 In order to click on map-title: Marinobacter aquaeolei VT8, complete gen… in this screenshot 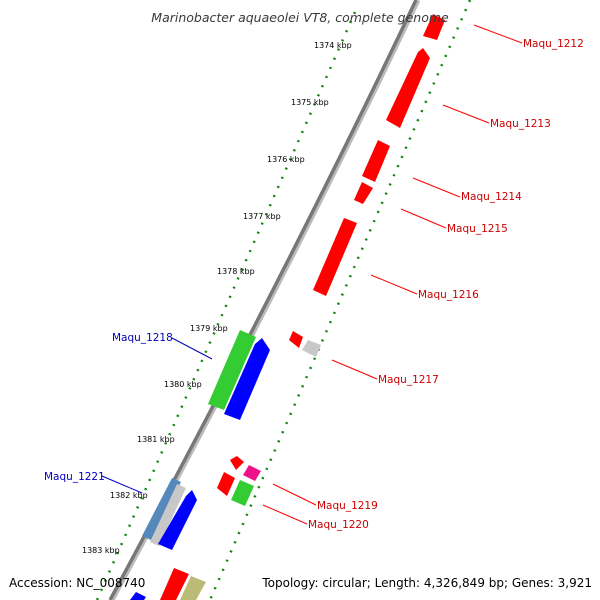, I will do `click(300, 17)`.